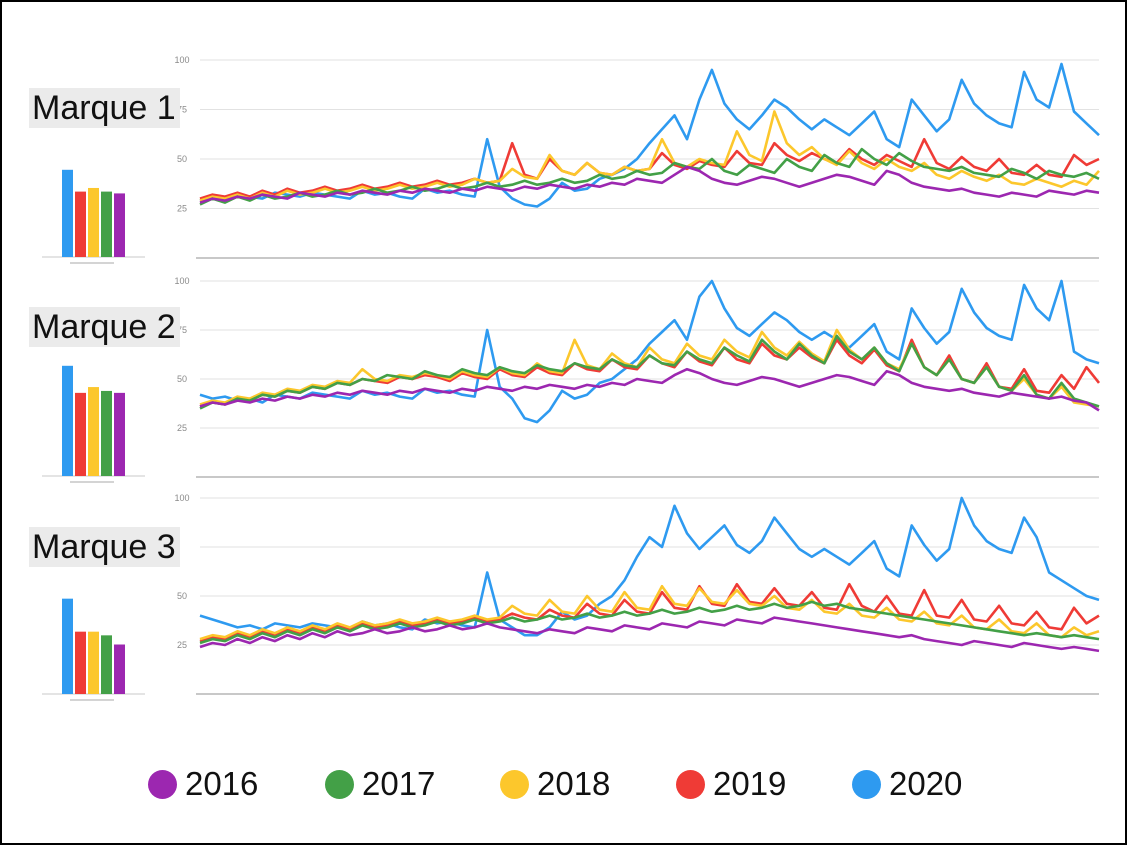  I want to click on legend-item-2018: 2018, so click(555, 784).